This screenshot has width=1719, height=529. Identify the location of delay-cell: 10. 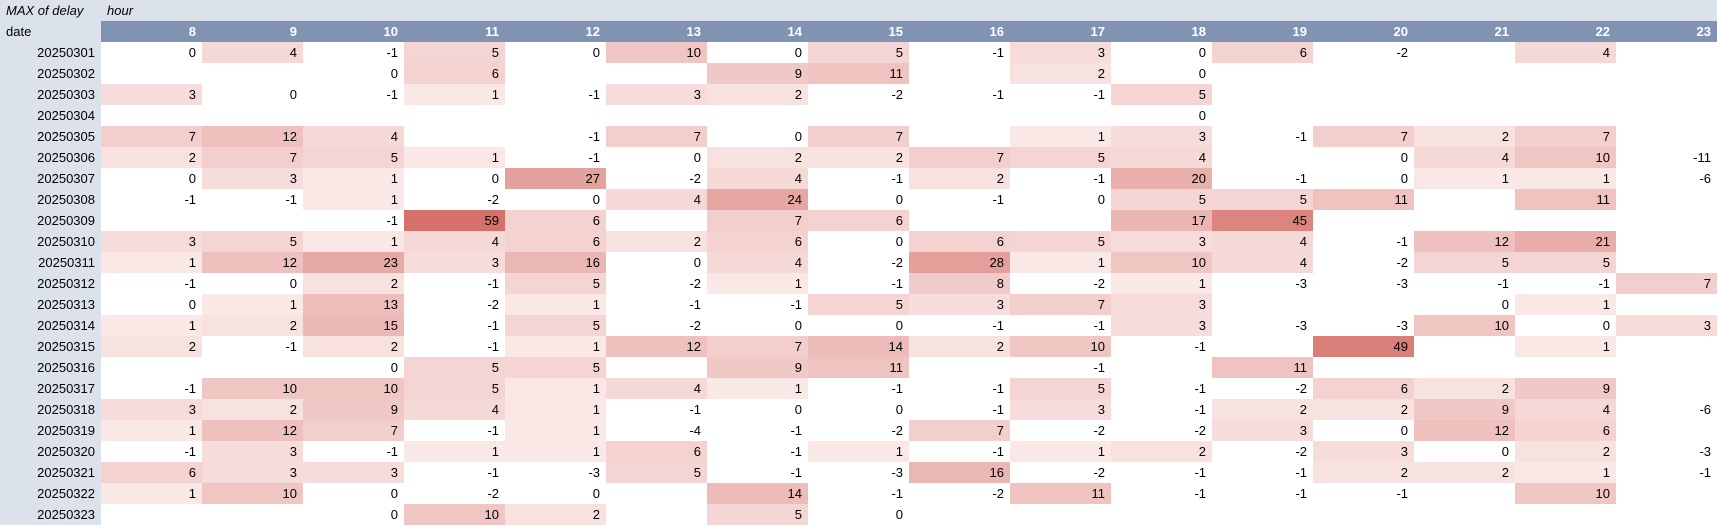
(1565, 157).